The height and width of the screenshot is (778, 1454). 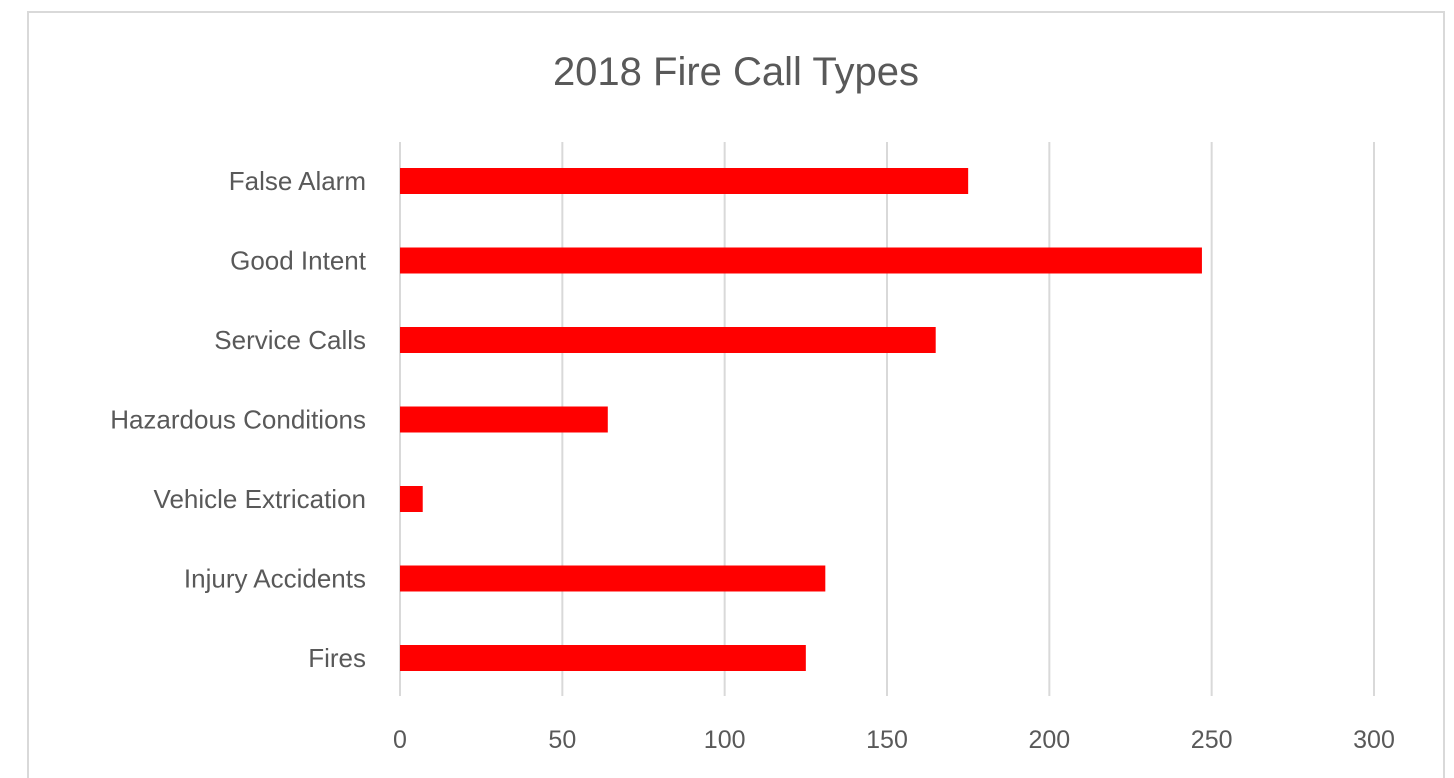 What do you see at coordinates (562, 740) in the screenshot?
I see `x-tick-label: 50` at bounding box center [562, 740].